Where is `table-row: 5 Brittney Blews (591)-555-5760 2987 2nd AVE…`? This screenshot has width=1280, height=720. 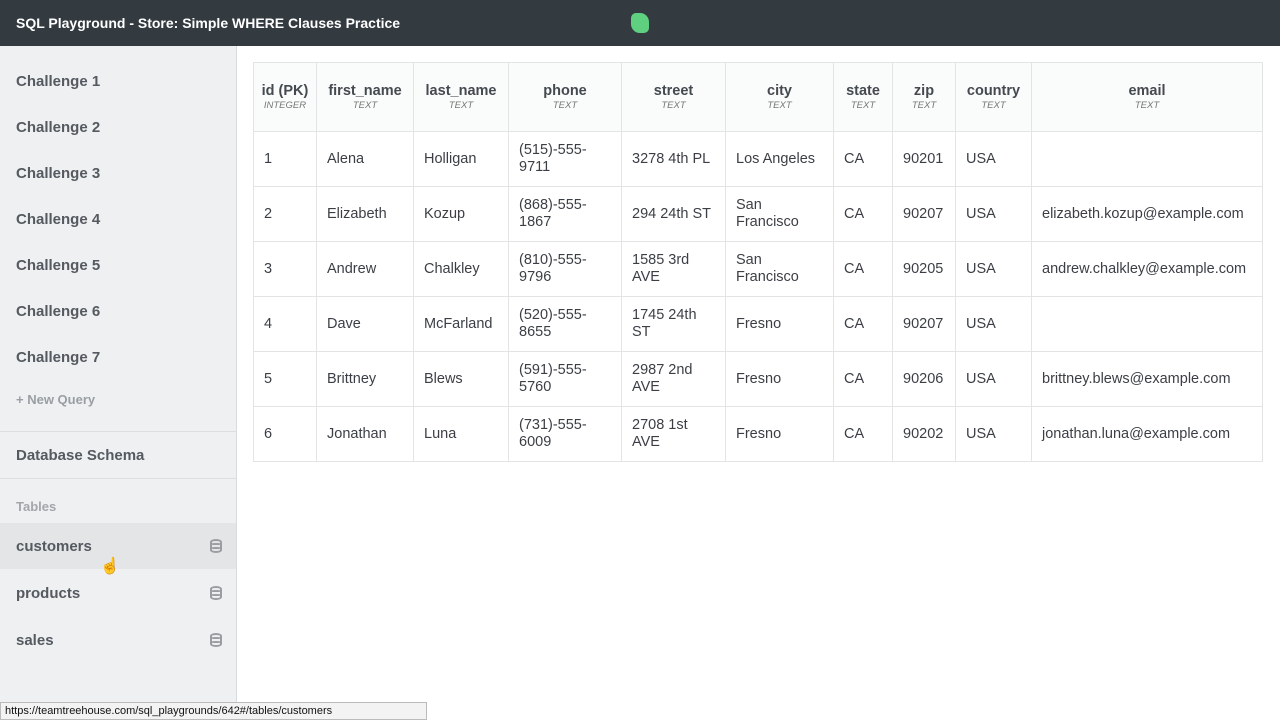
table-row: 5 Brittney Blews (591)-555-5760 2987 2nd AVE… is located at coordinates (758, 379).